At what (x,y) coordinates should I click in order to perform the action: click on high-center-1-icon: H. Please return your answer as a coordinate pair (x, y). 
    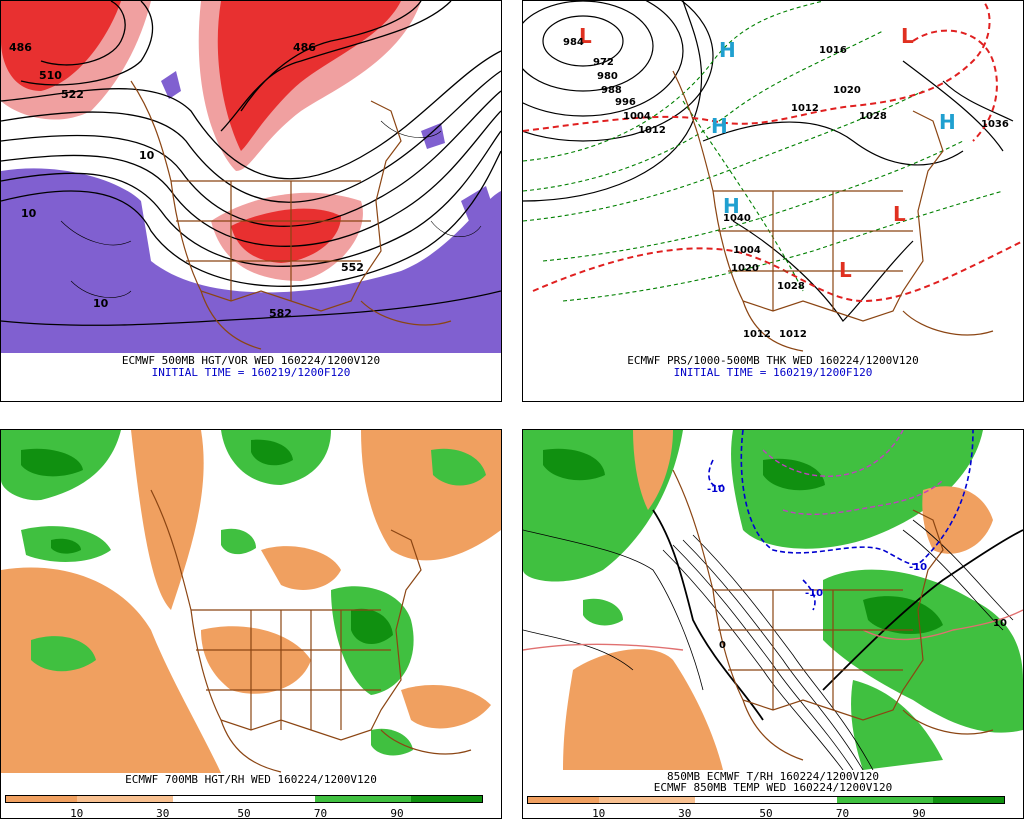
    Looking at the image, I should click on (727, 50).